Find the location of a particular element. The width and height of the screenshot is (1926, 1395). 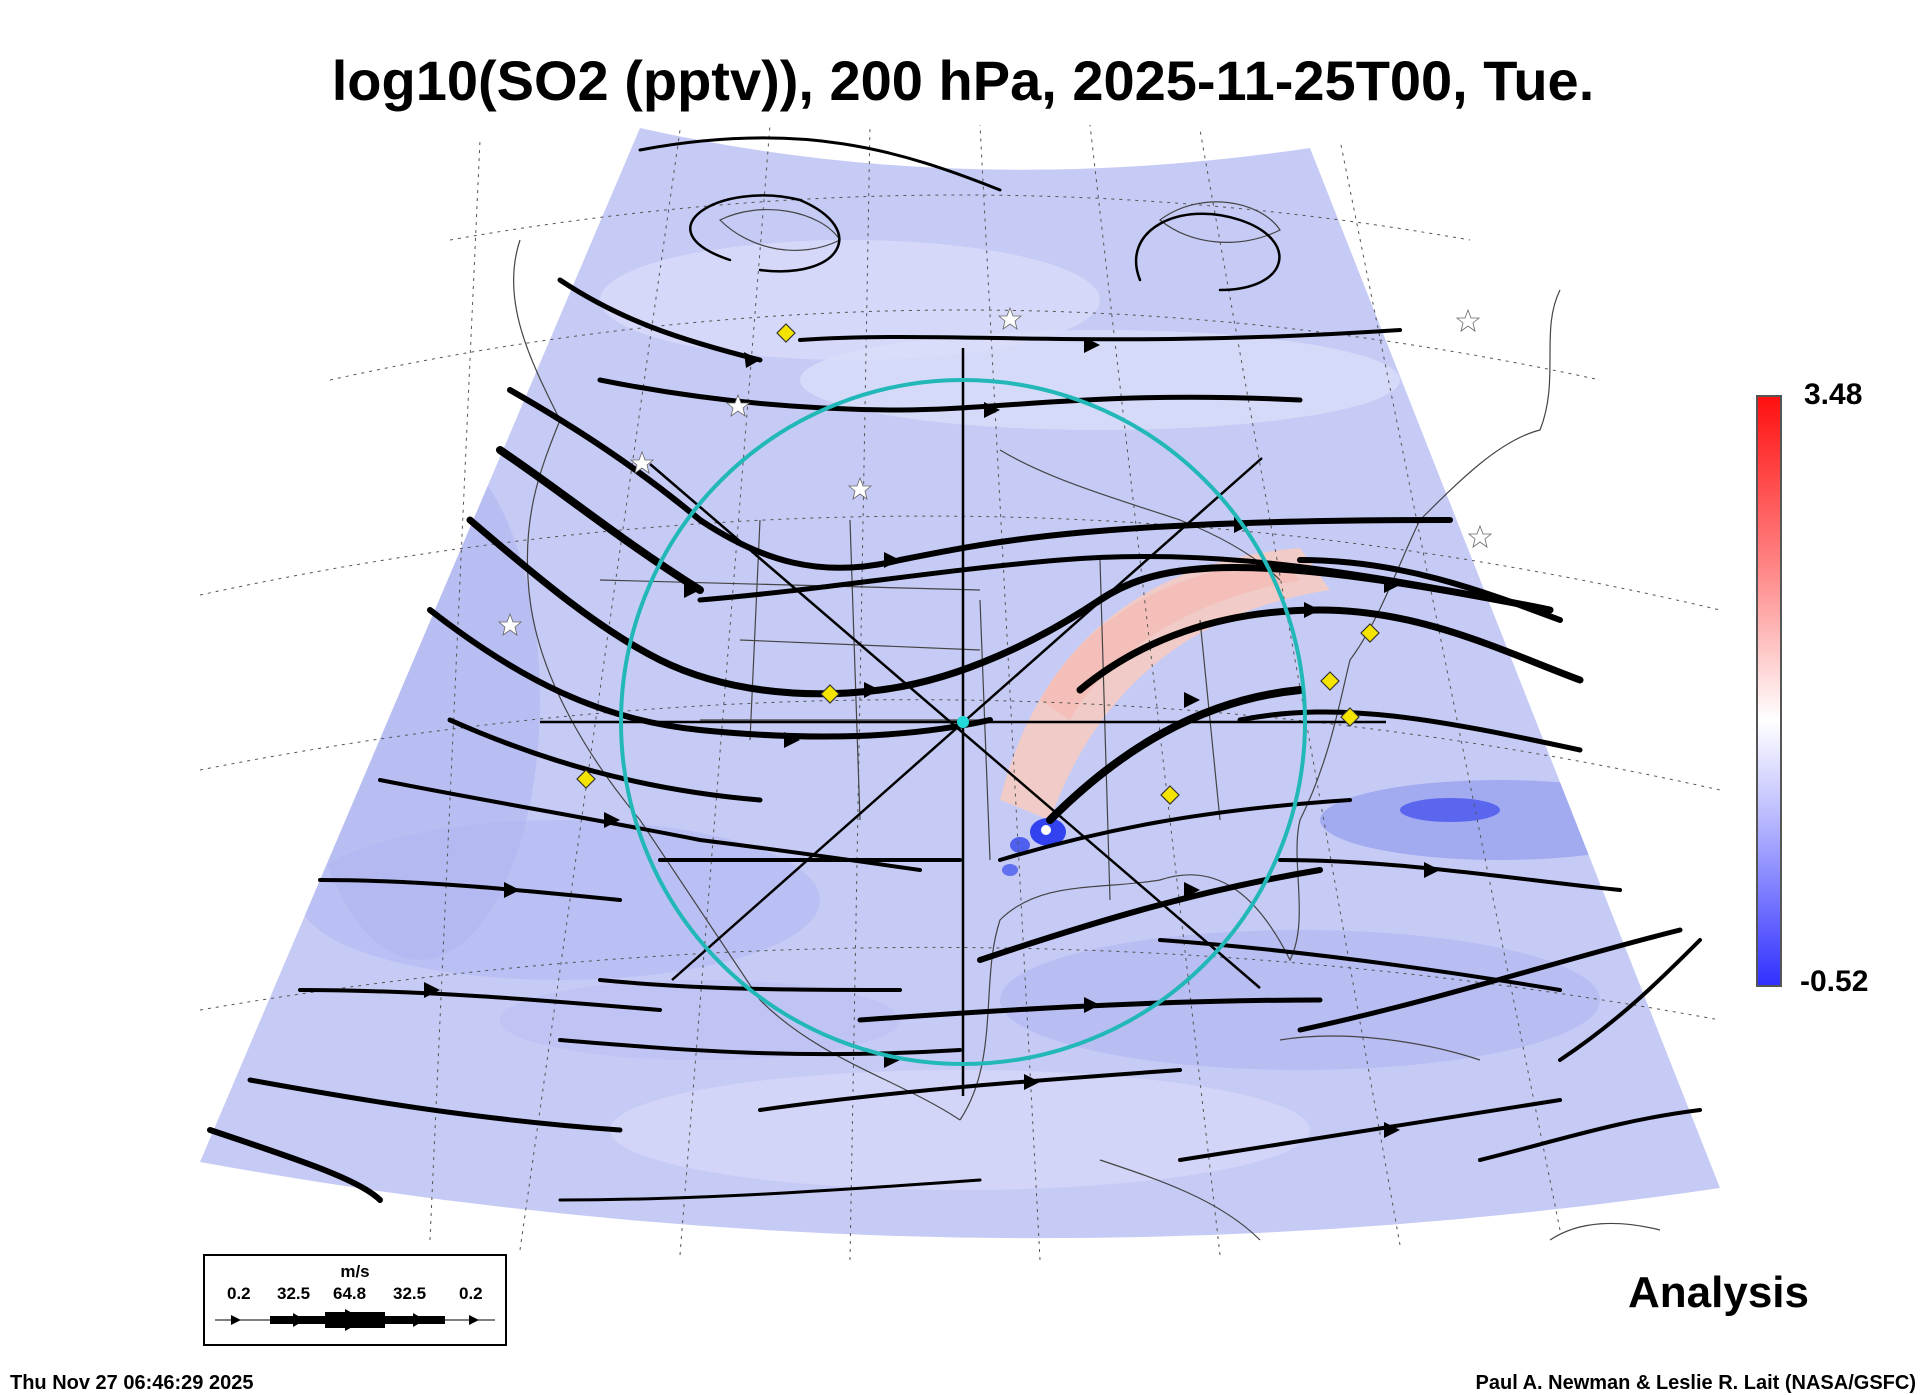

legend-tick: 64.8 is located at coordinates (350, 1293).